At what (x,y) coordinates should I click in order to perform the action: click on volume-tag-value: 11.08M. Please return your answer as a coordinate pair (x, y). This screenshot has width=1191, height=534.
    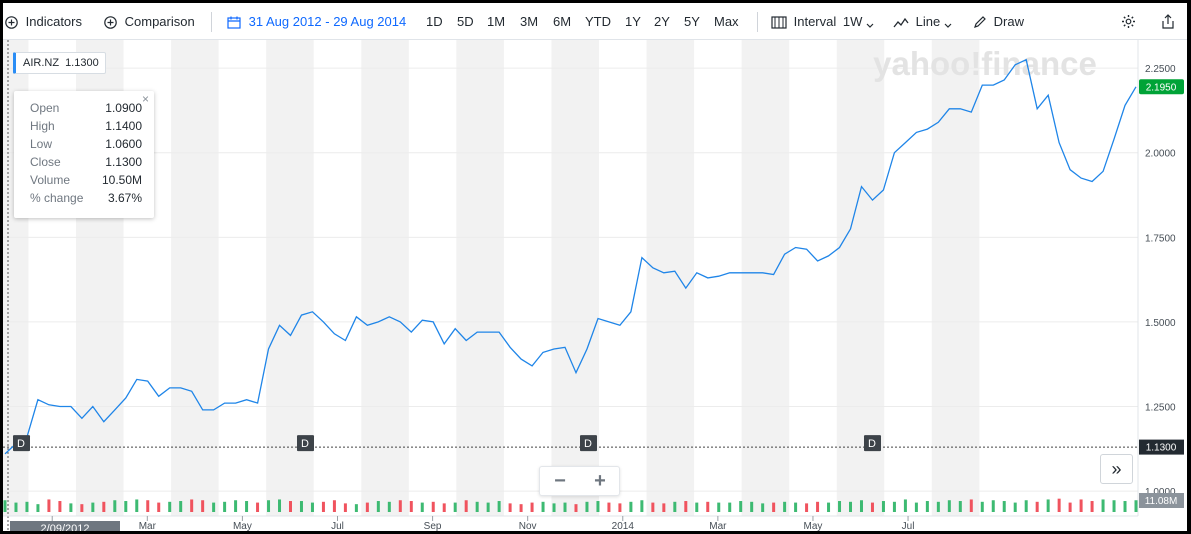
    Looking at the image, I should click on (1161, 501).